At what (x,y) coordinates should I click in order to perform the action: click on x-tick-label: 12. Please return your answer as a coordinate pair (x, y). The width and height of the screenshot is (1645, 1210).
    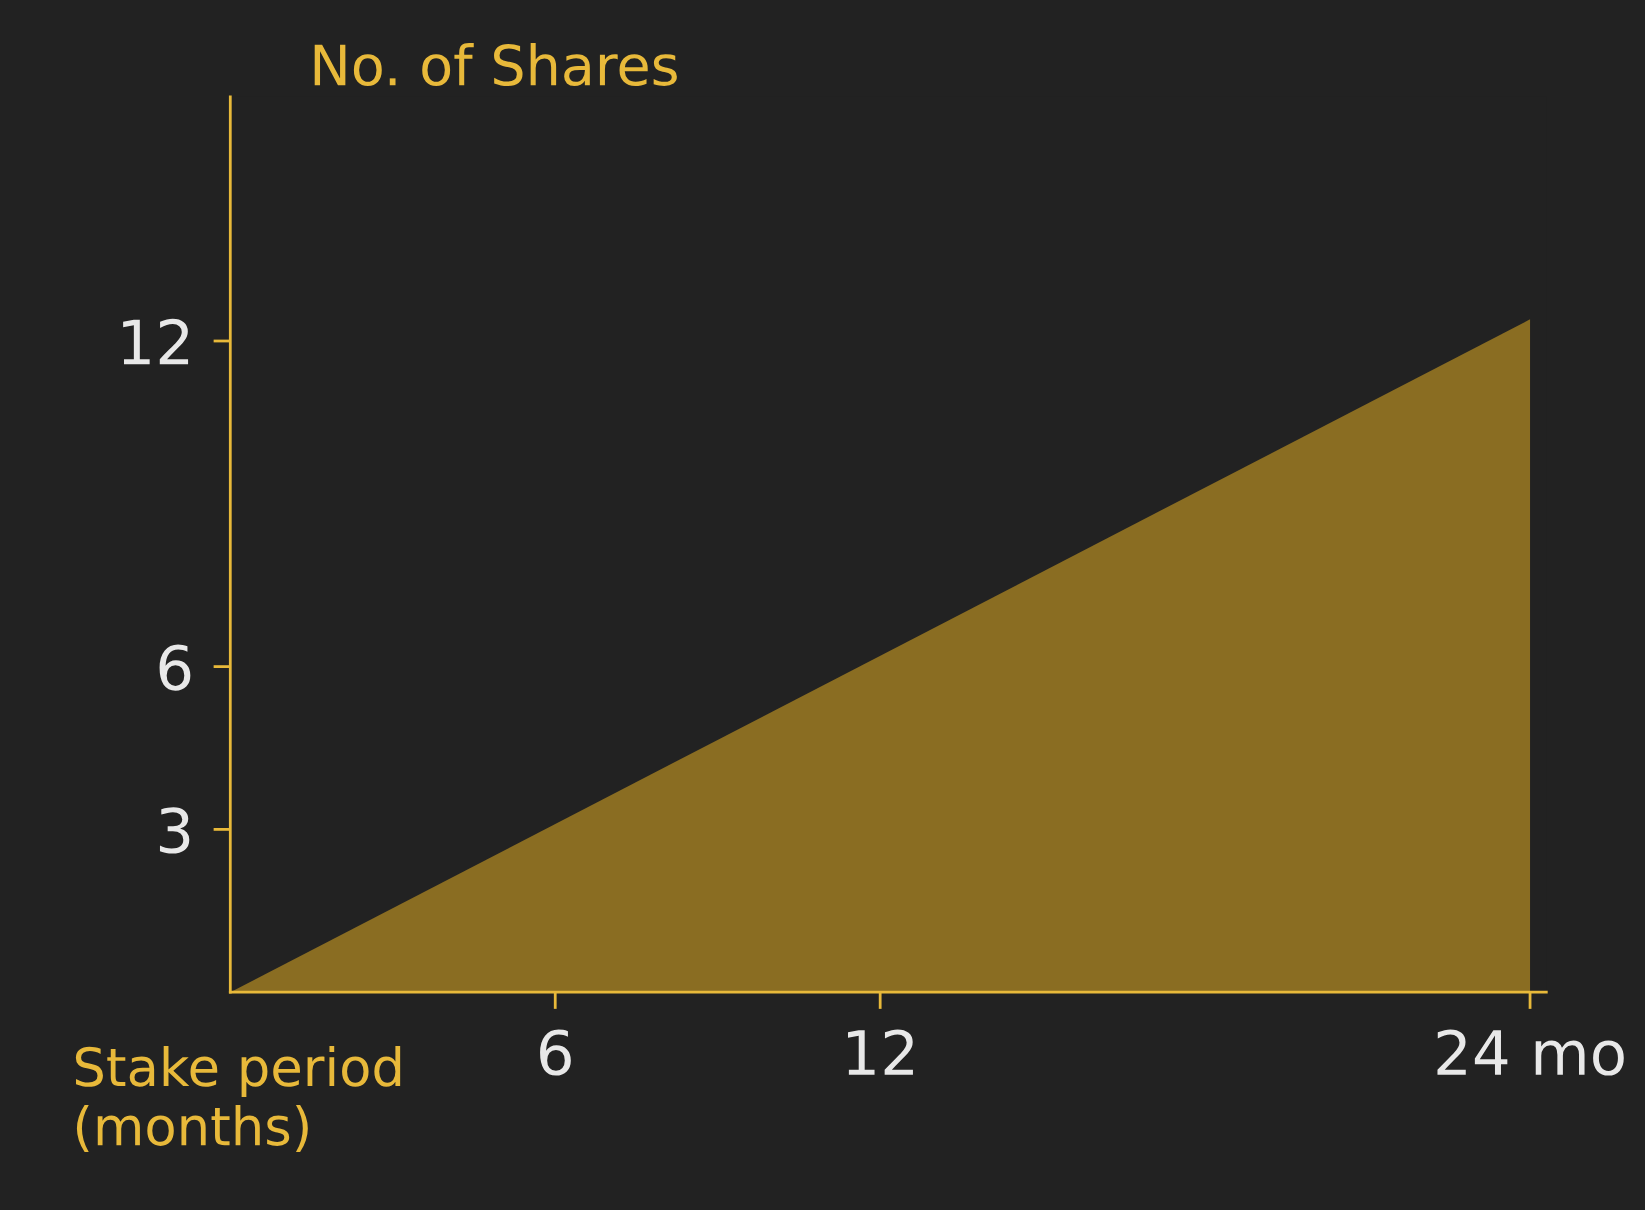
    Looking at the image, I should click on (880, 1052).